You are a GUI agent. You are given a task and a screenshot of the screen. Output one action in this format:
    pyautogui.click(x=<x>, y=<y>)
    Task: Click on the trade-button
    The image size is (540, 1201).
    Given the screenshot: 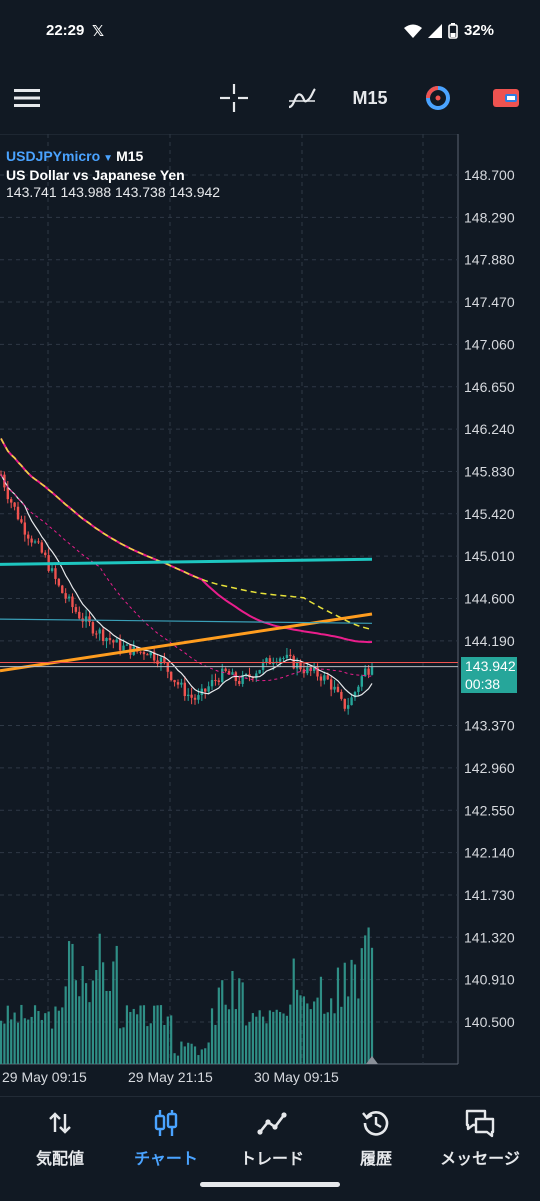 What is the action you would take?
    pyautogui.click(x=506, y=98)
    